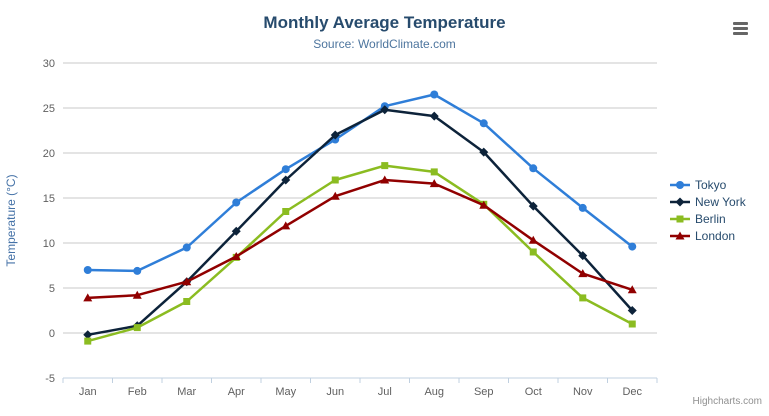  Describe the element at coordinates (632, 392) in the screenshot. I see `x-tick-label: Dec` at that location.